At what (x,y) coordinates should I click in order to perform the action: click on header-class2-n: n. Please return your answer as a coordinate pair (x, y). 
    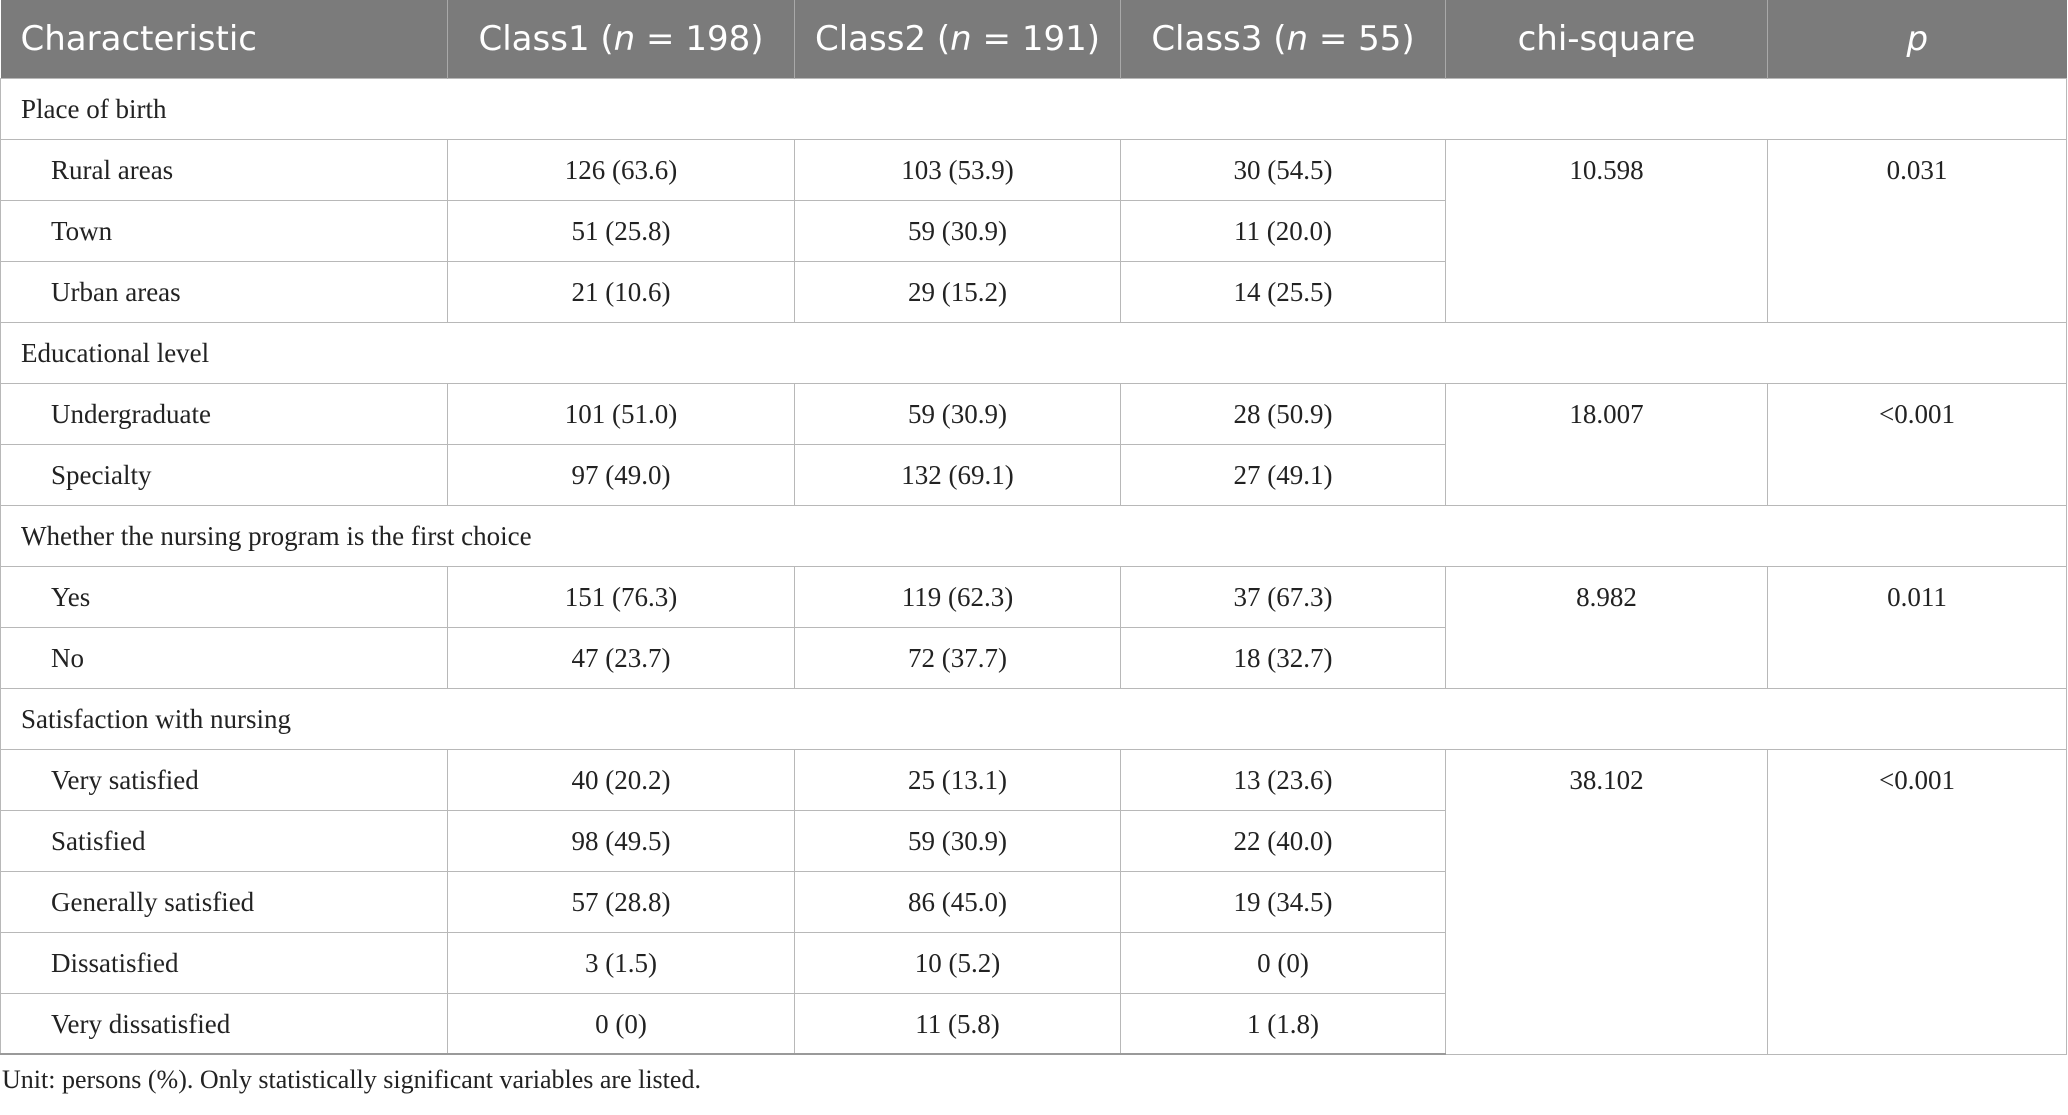
    Looking at the image, I should click on (961, 38).